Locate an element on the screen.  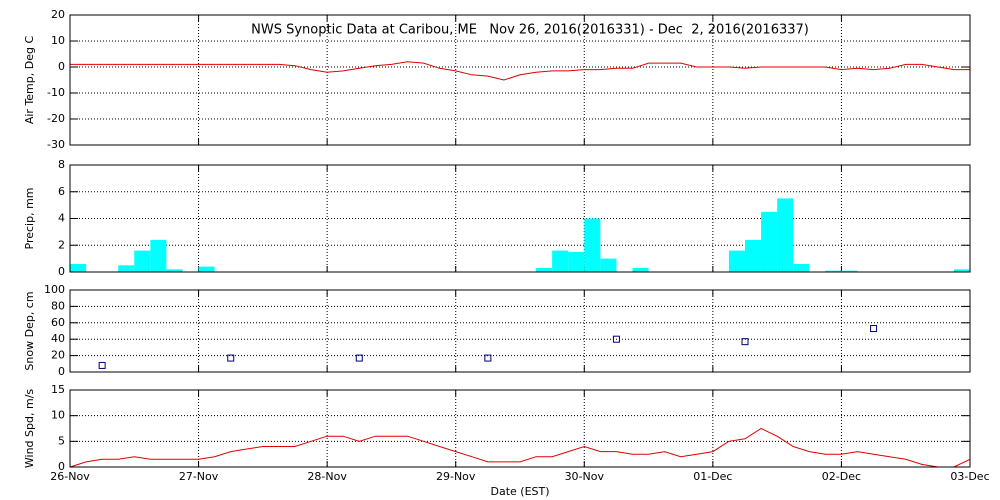
y-tick-label: 15 is located at coordinates (58, 389).